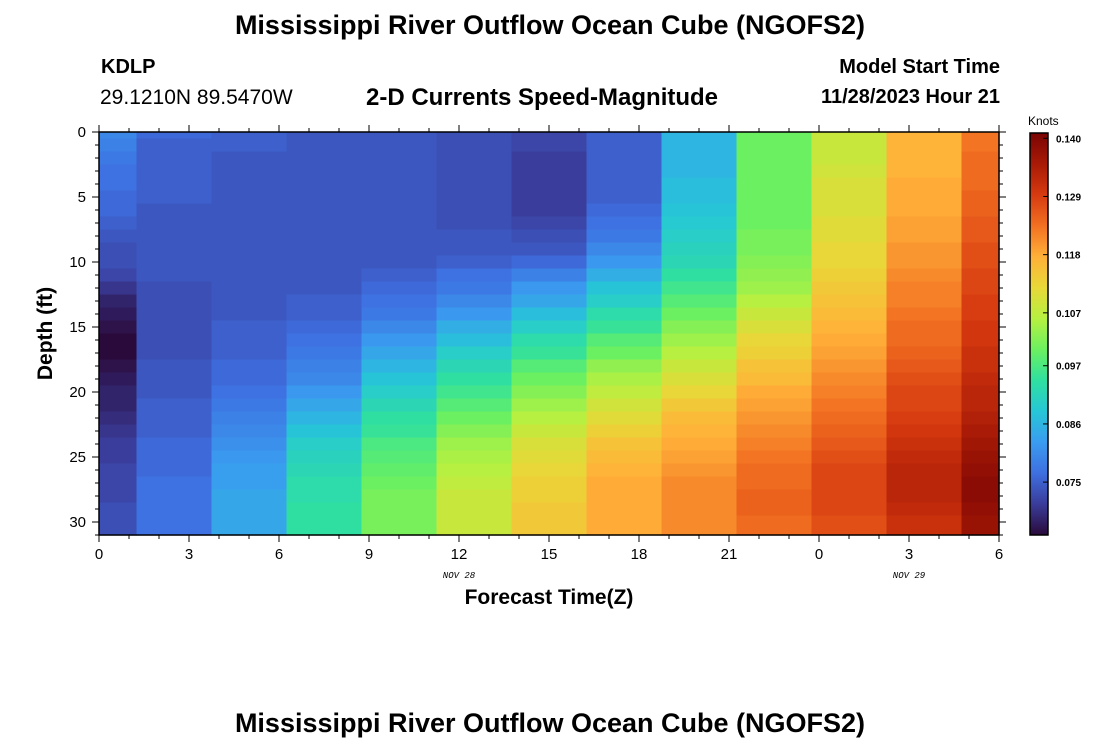 This screenshot has height=750, width=1100. What do you see at coordinates (196, 97) in the screenshot?
I see `station-coordinates: 29.1210N 89.5470W` at bounding box center [196, 97].